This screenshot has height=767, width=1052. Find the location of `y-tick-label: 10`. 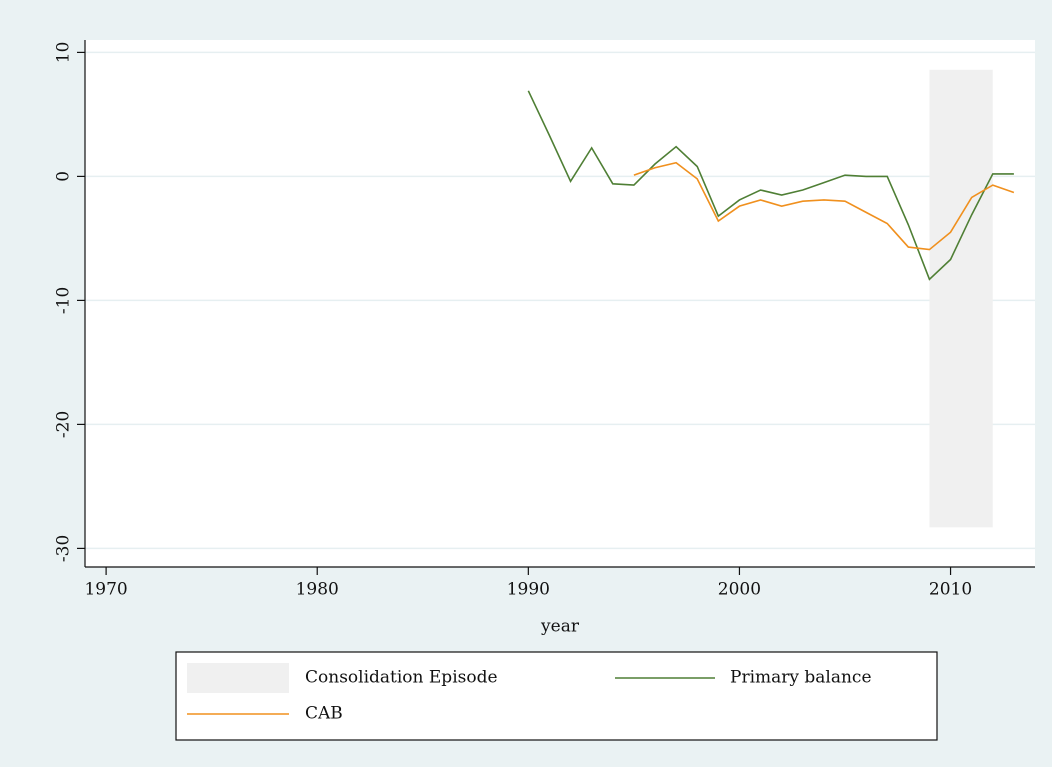

y-tick-label: 10 is located at coordinates (64, 53).